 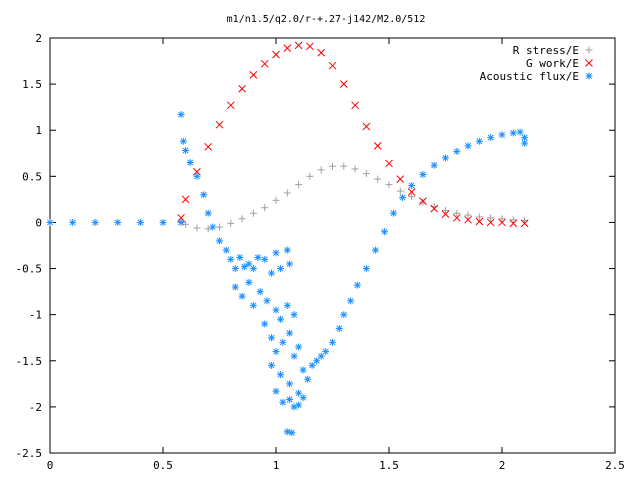 What do you see at coordinates (29, 361) in the screenshot?
I see `y-tick-label: -1.5` at bounding box center [29, 361].